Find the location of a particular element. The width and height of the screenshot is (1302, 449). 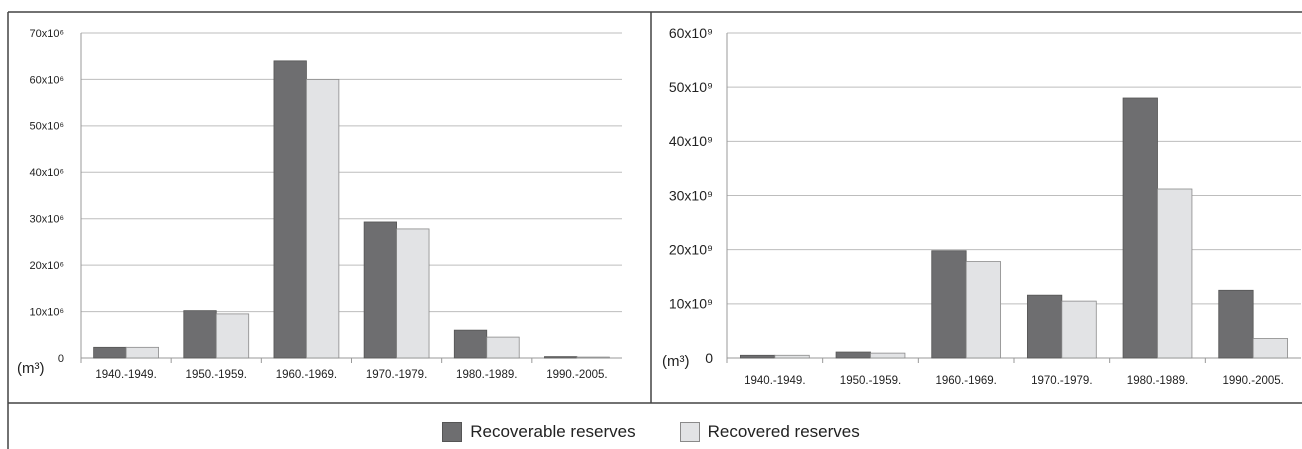

y-tick-label: 20x10⁹ is located at coordinates (691, 250).